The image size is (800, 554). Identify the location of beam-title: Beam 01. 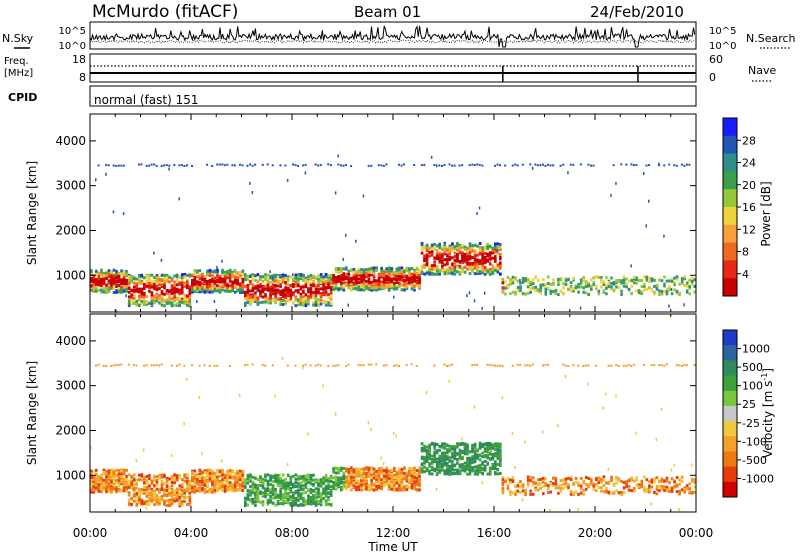
(387, 12).